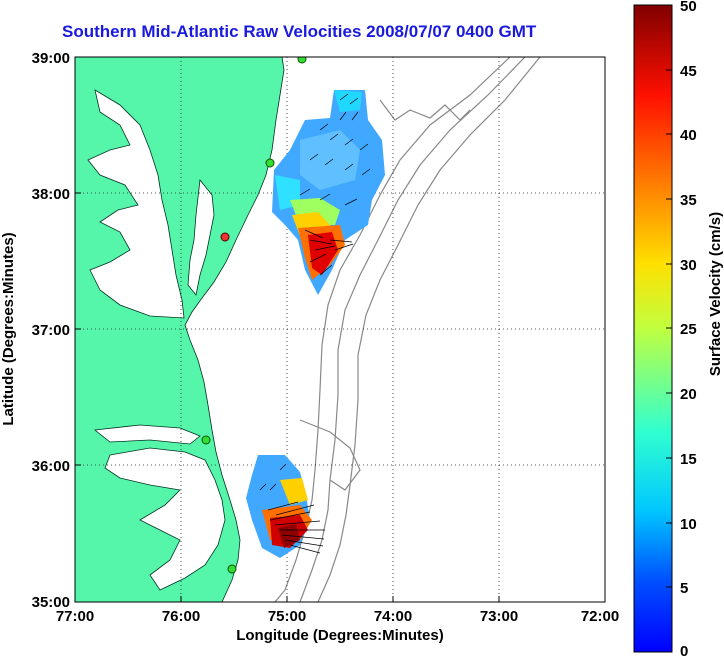  What do you see at coordinates (688, 71) in the screenshot?
I see `colorbar-tick-label: 45` at bounding box center [688, 71].